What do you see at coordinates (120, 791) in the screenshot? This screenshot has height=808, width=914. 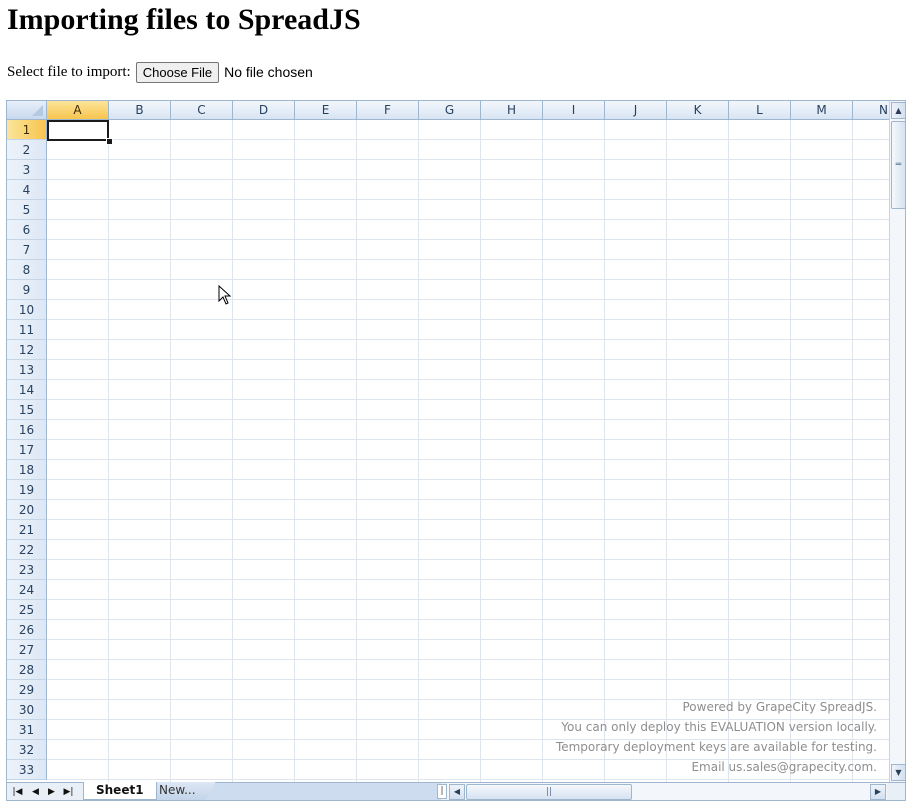 I see `sheet-tab-sheet1: Sheet1` at bounding box center [120, 791].